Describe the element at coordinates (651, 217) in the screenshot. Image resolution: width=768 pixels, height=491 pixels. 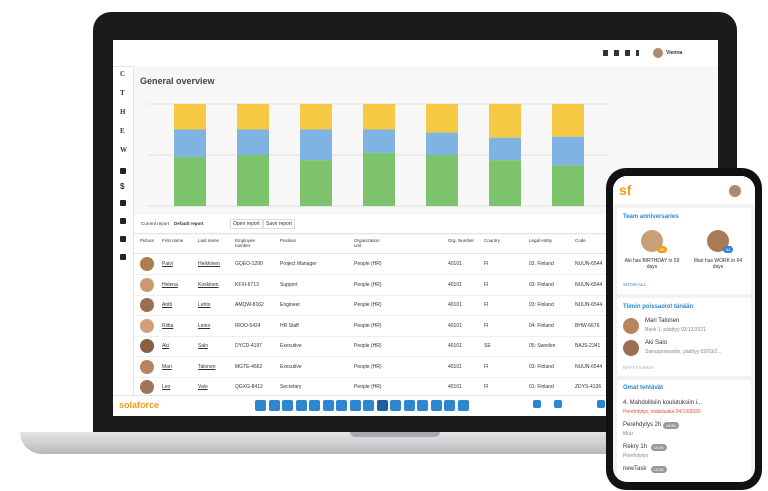
I see `card-title: Team anniversaries` at that location.